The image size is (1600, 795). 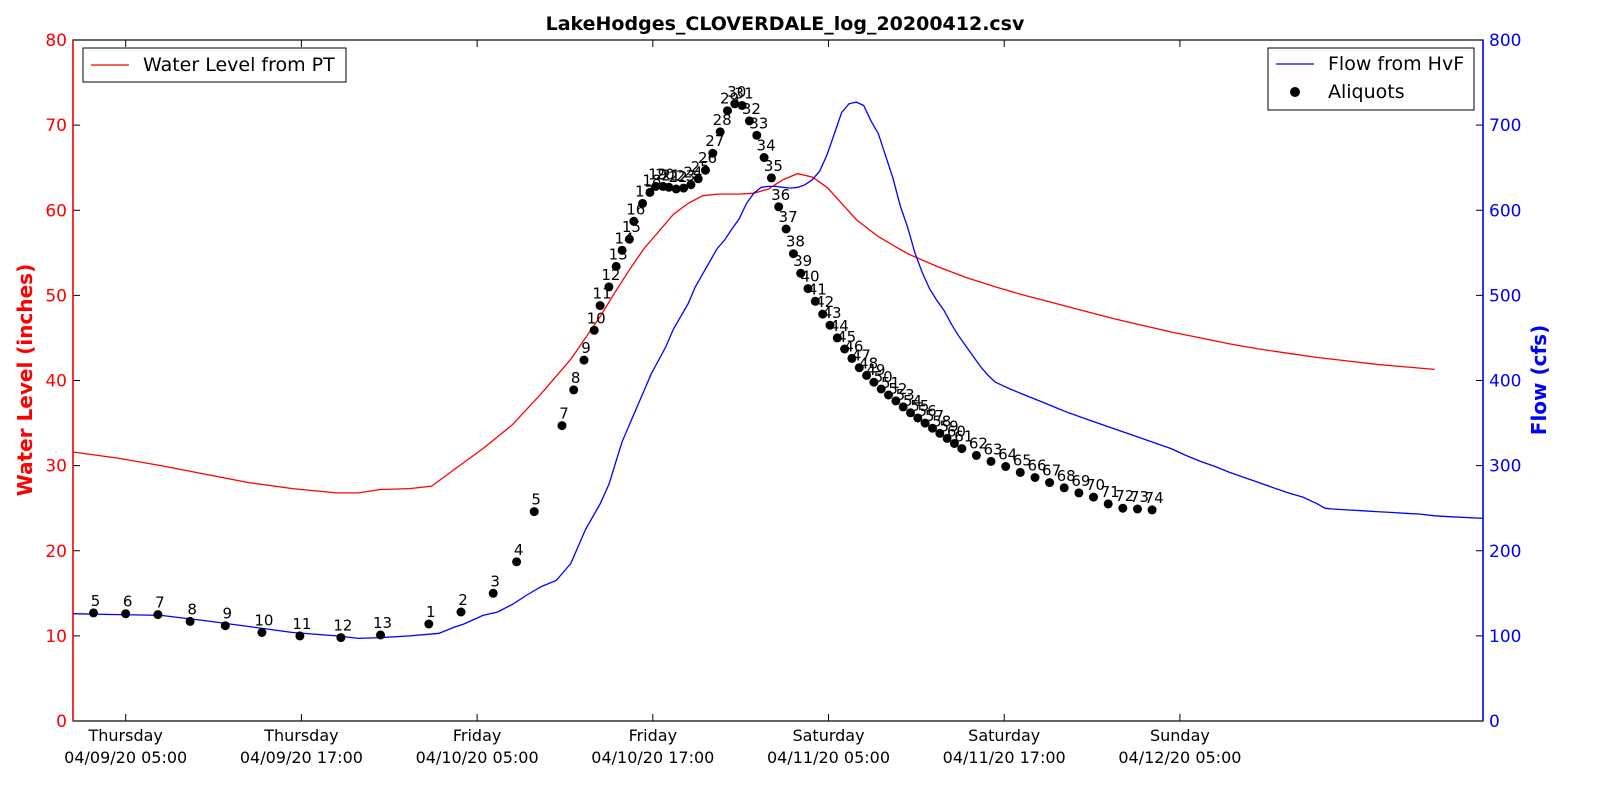 I want to click on aliquot-label: 46, so click(x=853, y=346).